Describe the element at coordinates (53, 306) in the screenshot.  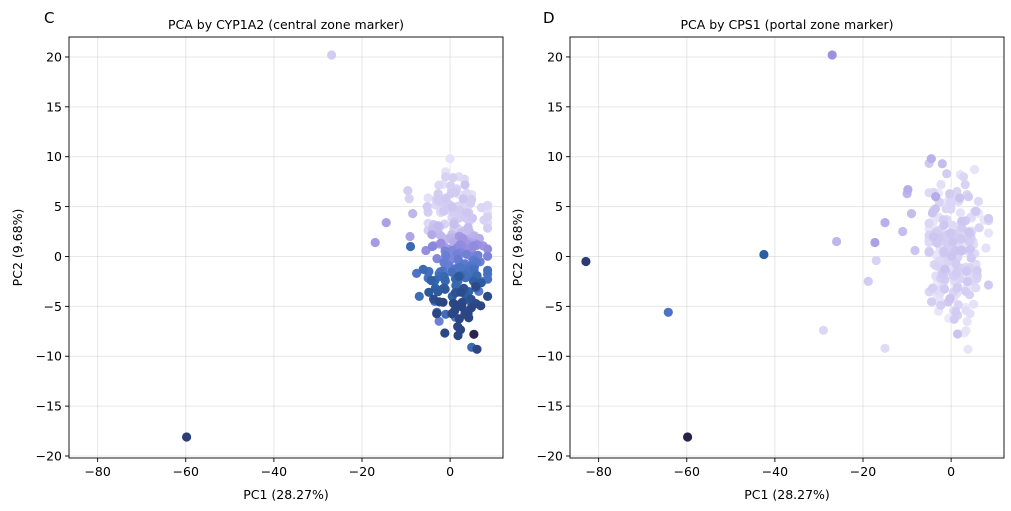
I see `y-tick-label: −5` at that location.